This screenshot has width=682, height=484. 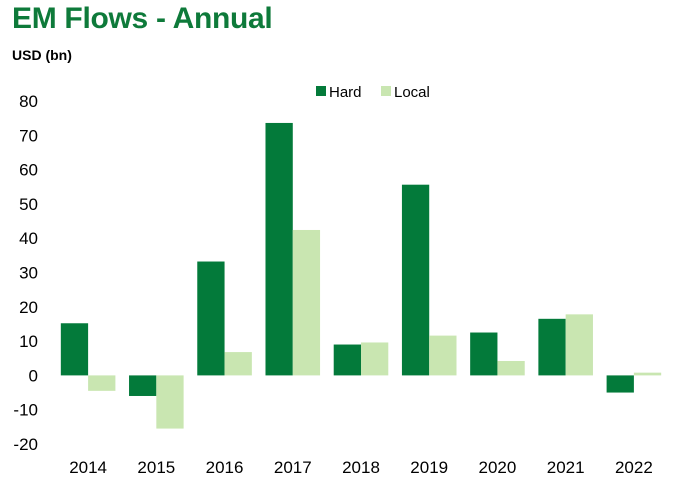 What do you see at coordinates (25, 444) in the screenshot?
I see `y-tick-label: -20` at bounding box center [25, 444].